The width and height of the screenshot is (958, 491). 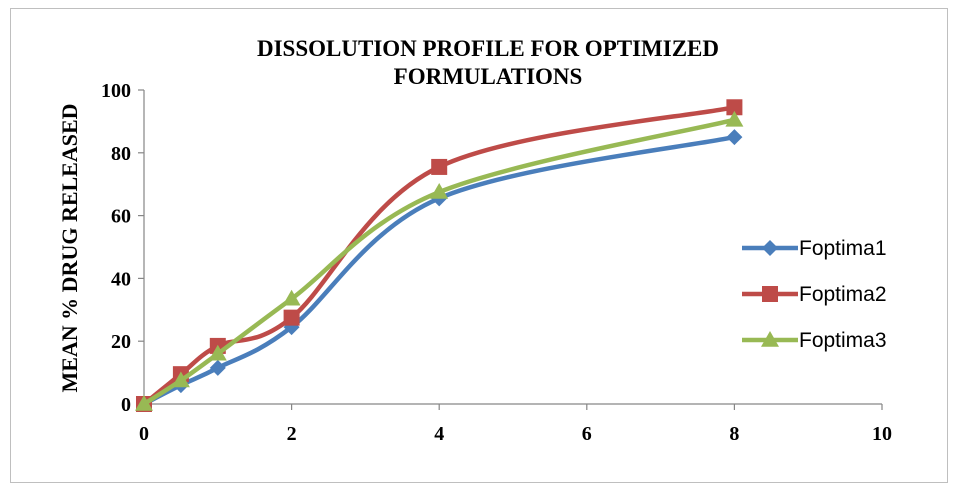 I want to click on x-tick-label: 0, so click(x=144, y=434).